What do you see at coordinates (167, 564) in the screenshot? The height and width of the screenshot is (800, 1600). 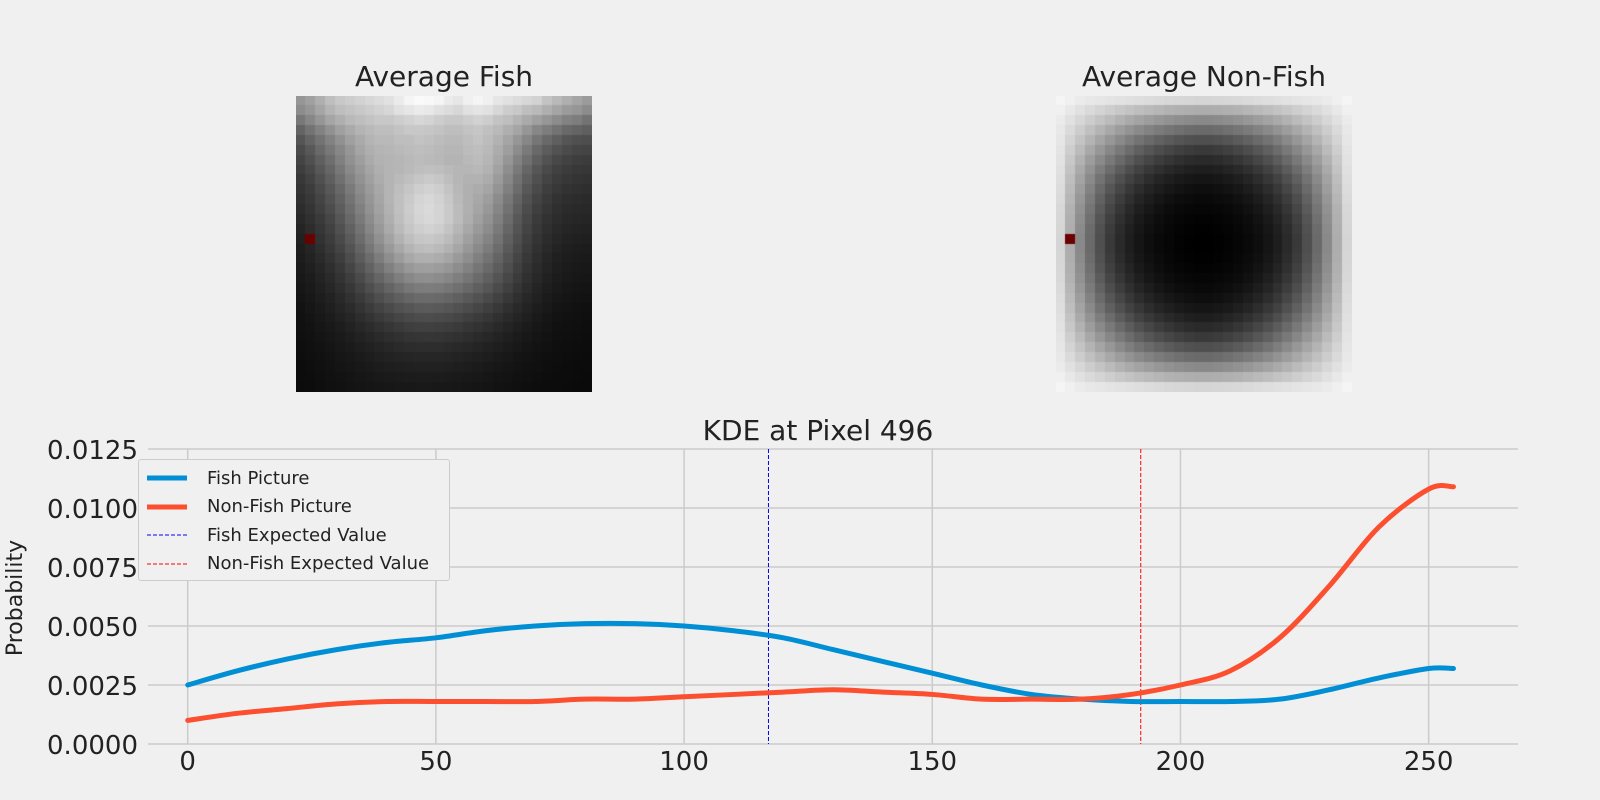 I see `legend-swatch-nonfish-expected` at bounding box center [167, 564].